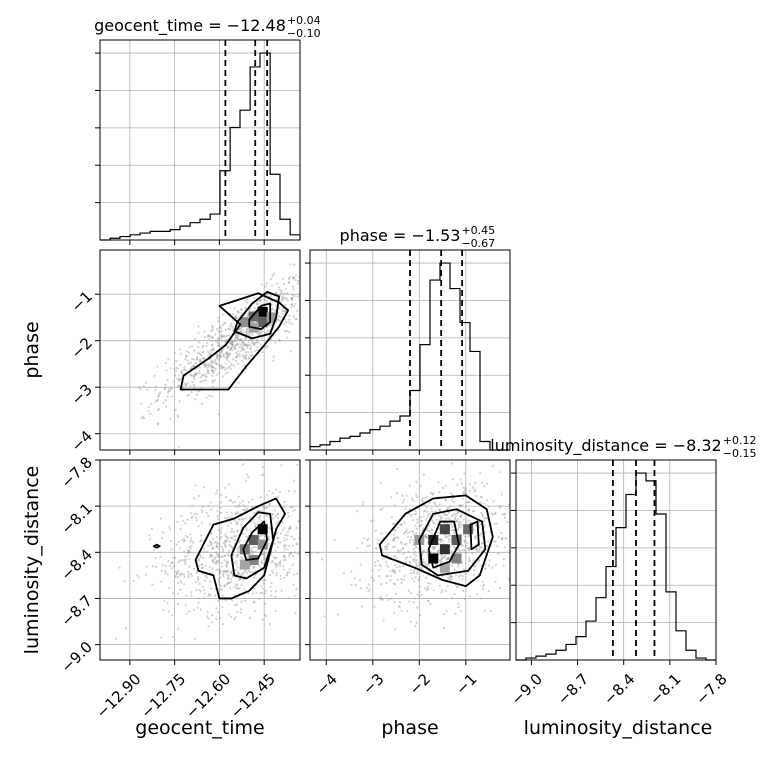 The height and width of the screenshot is (760, 760). What do you see at coordinates (478, 243) in the screenshot?
I see `title-err-minus: −0.67` at bounding box center [478, 243].